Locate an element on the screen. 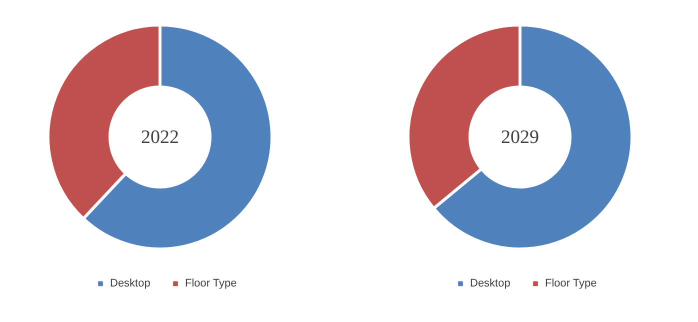 Image resolution: width=698 pixels, height=322 pixels. text: 2029 is located at coordinates (520, 137).